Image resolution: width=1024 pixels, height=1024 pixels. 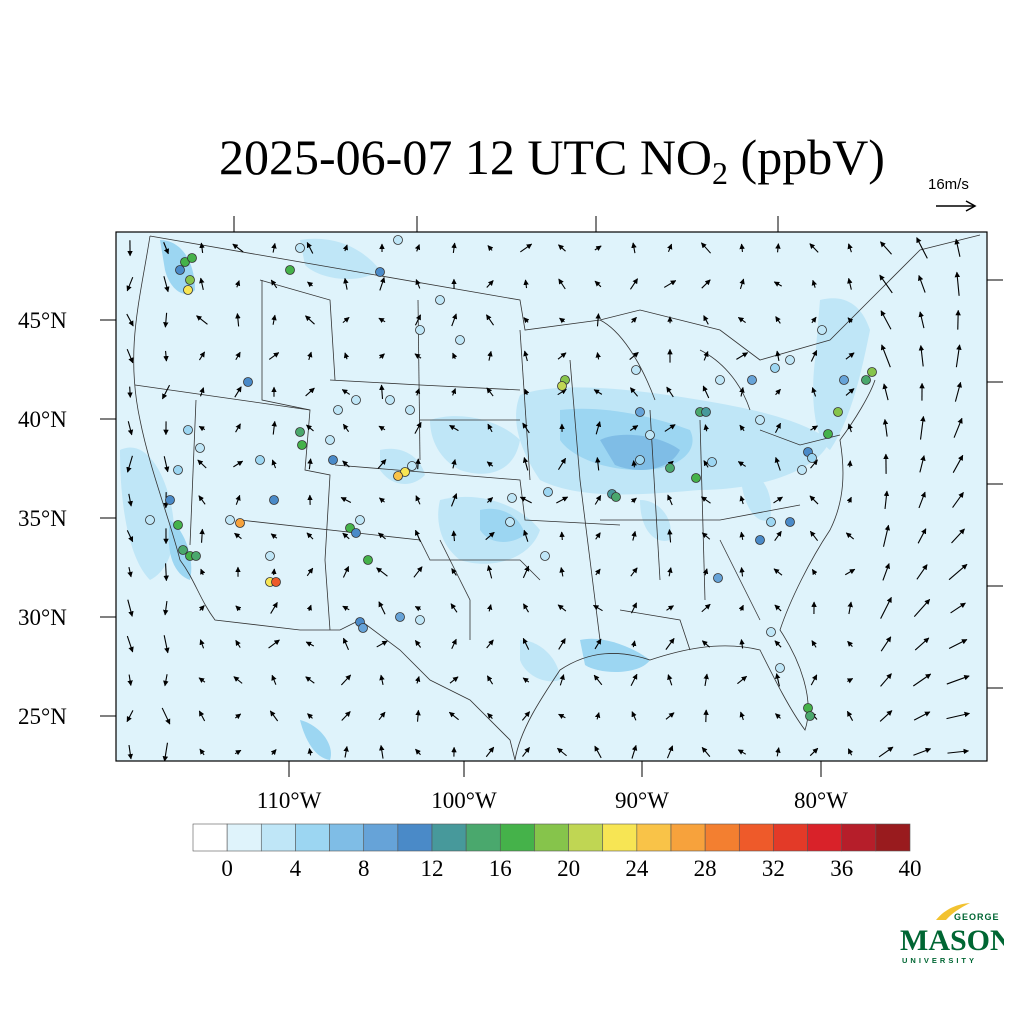 What do you see at coordinates (948, 184) in the screenshot?
I see `reference-vector-label: 16m/s` at bounding box center [948, 184].